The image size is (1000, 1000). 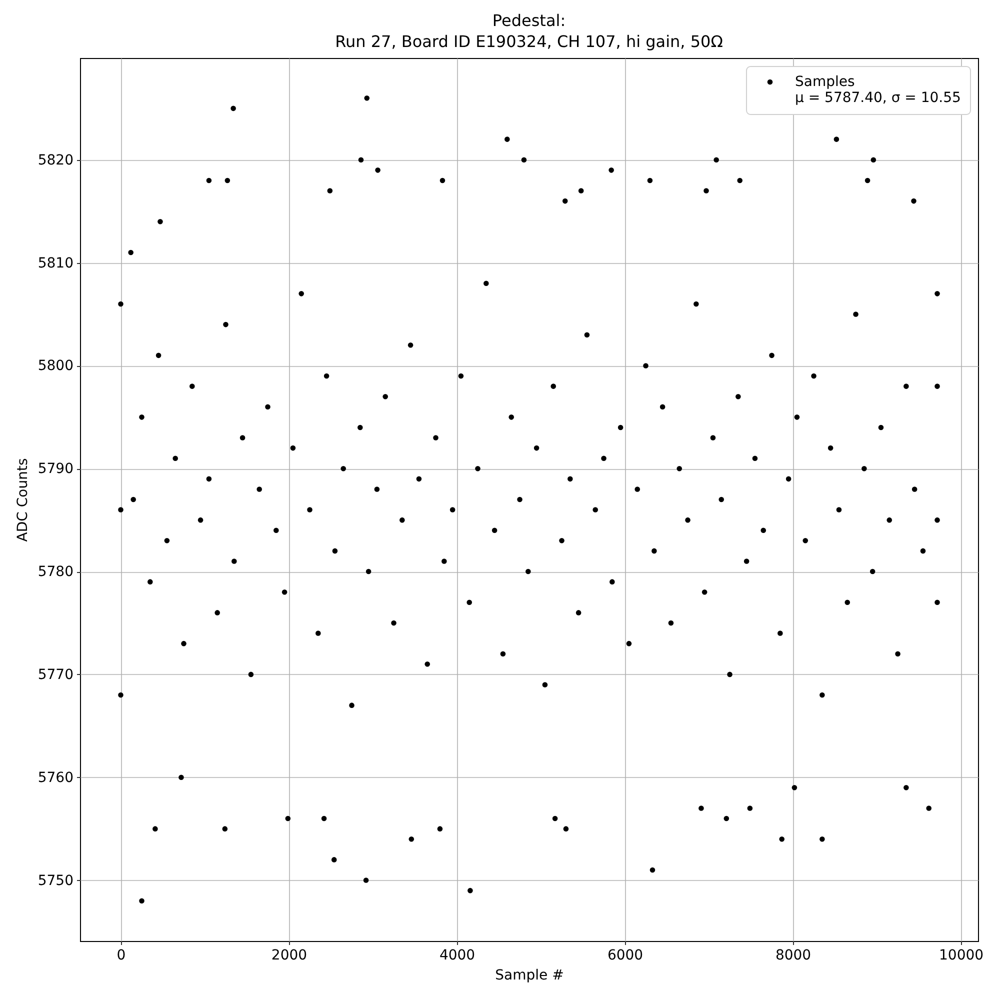 I want to click on x-tick-label: 0, so click(x=121, y=956).